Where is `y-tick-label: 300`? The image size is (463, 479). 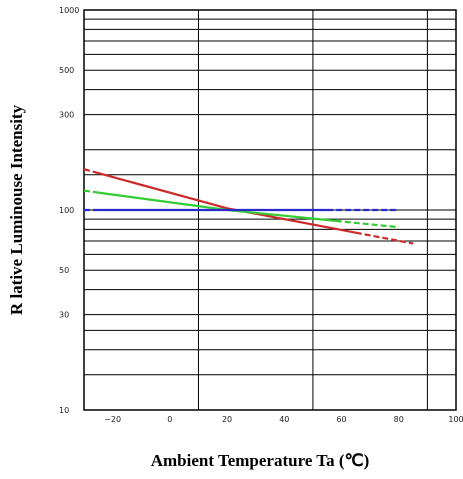 y-tick-label: 300 is located at coordinates (66, 115).